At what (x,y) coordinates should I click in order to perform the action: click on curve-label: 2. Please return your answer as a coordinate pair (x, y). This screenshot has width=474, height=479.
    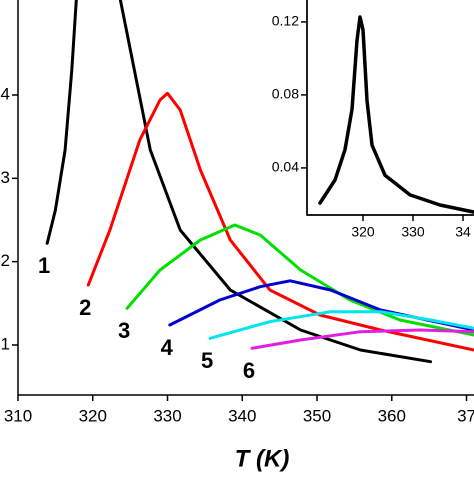
    Looking at the image, I should click on (85, 307).